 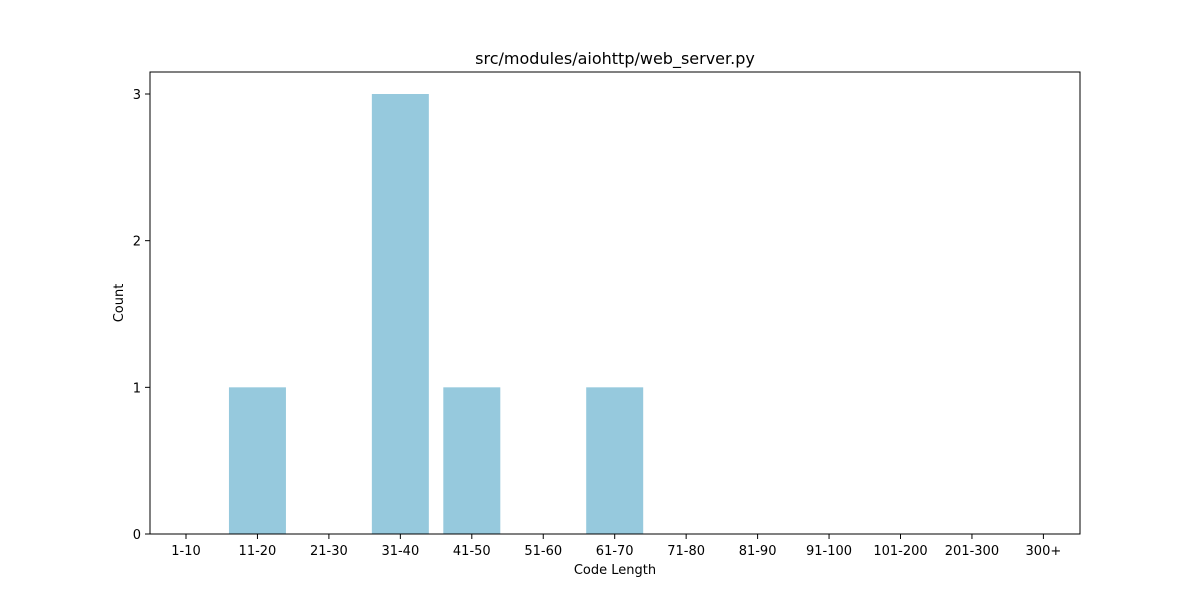 I want to click on chart-title: src/modules/aiohttp/web_server.py, so click(x=615, y=59).